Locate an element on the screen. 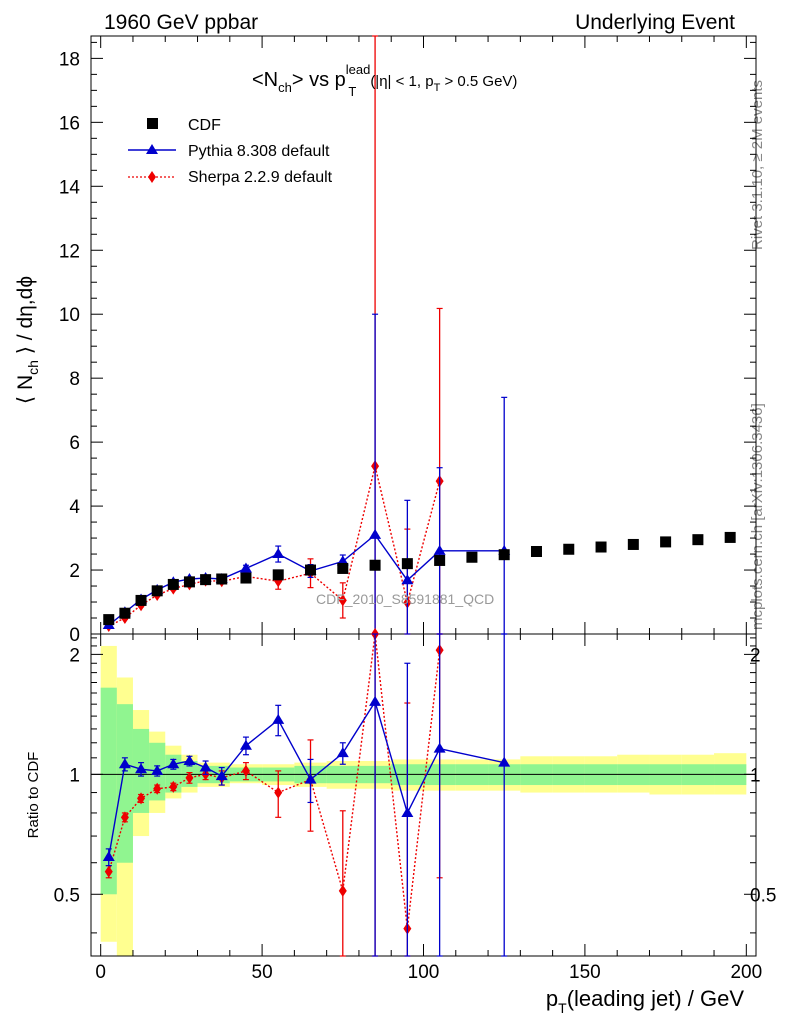 Image resolution: width=786 pixels, height=1024 pixels. x-tick-label: 0 is located at coordinates (100, 972).